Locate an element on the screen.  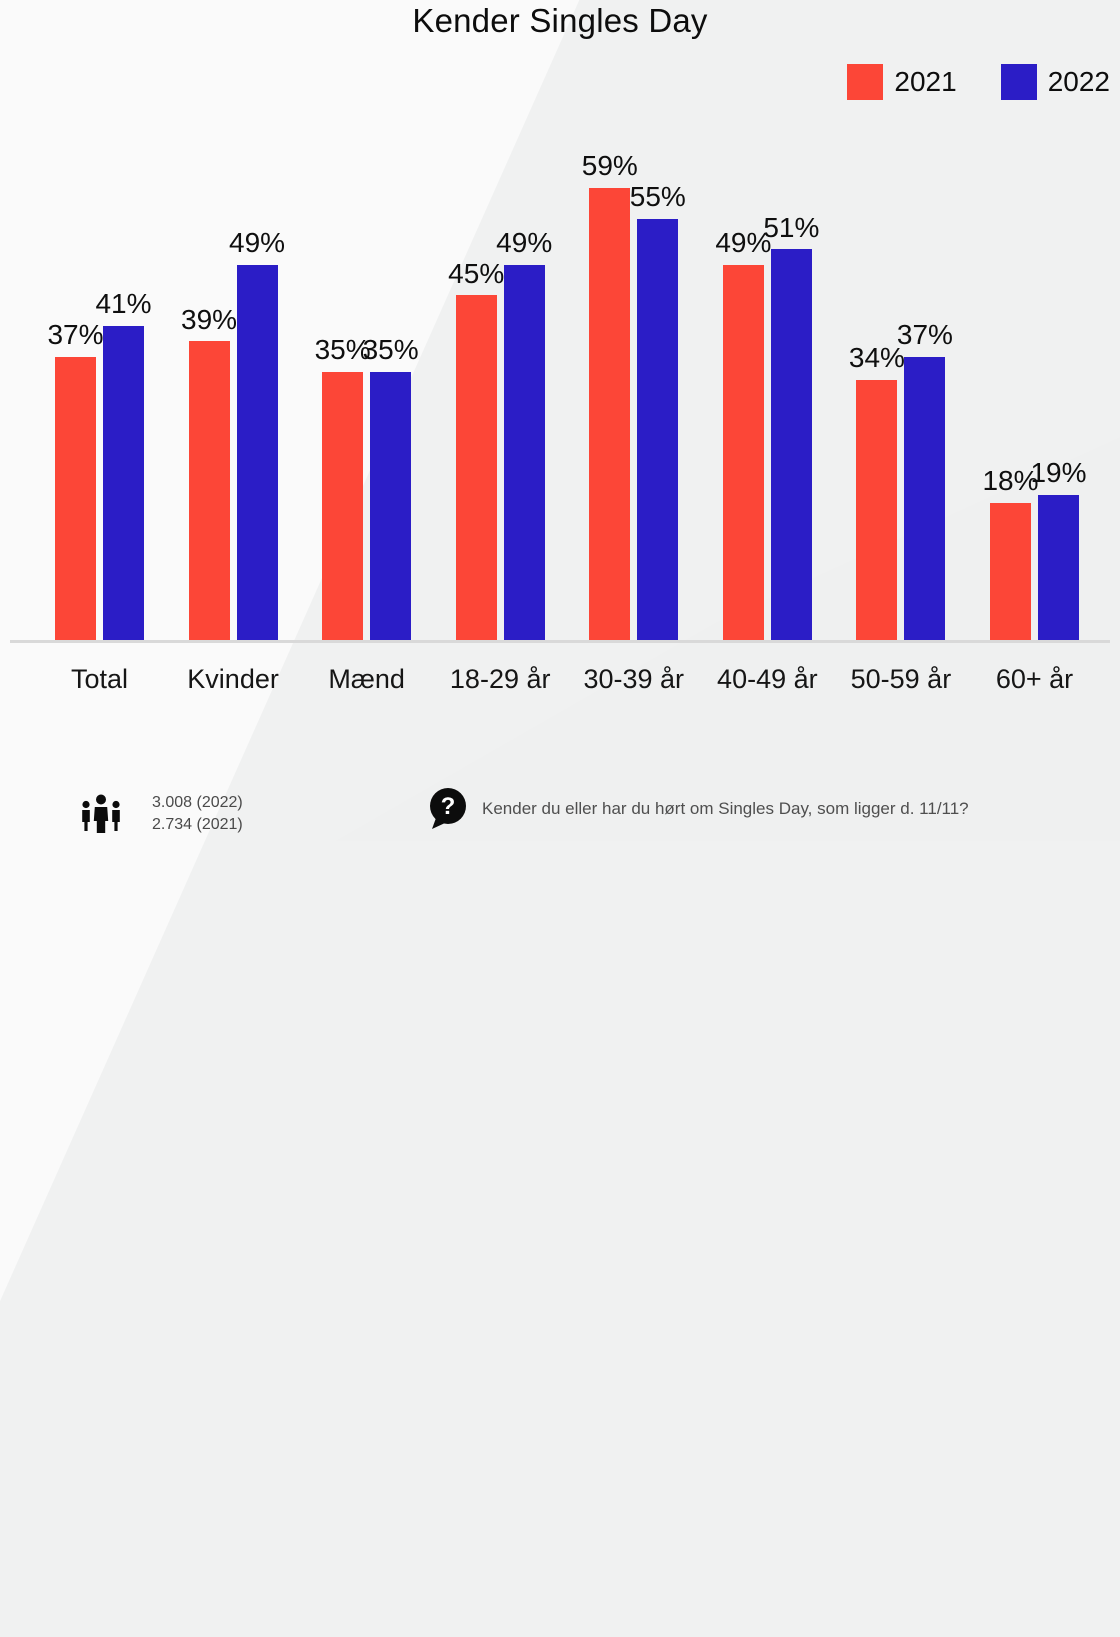
value-label-2022-mænd: 35% is located at coordinates (390, 350).